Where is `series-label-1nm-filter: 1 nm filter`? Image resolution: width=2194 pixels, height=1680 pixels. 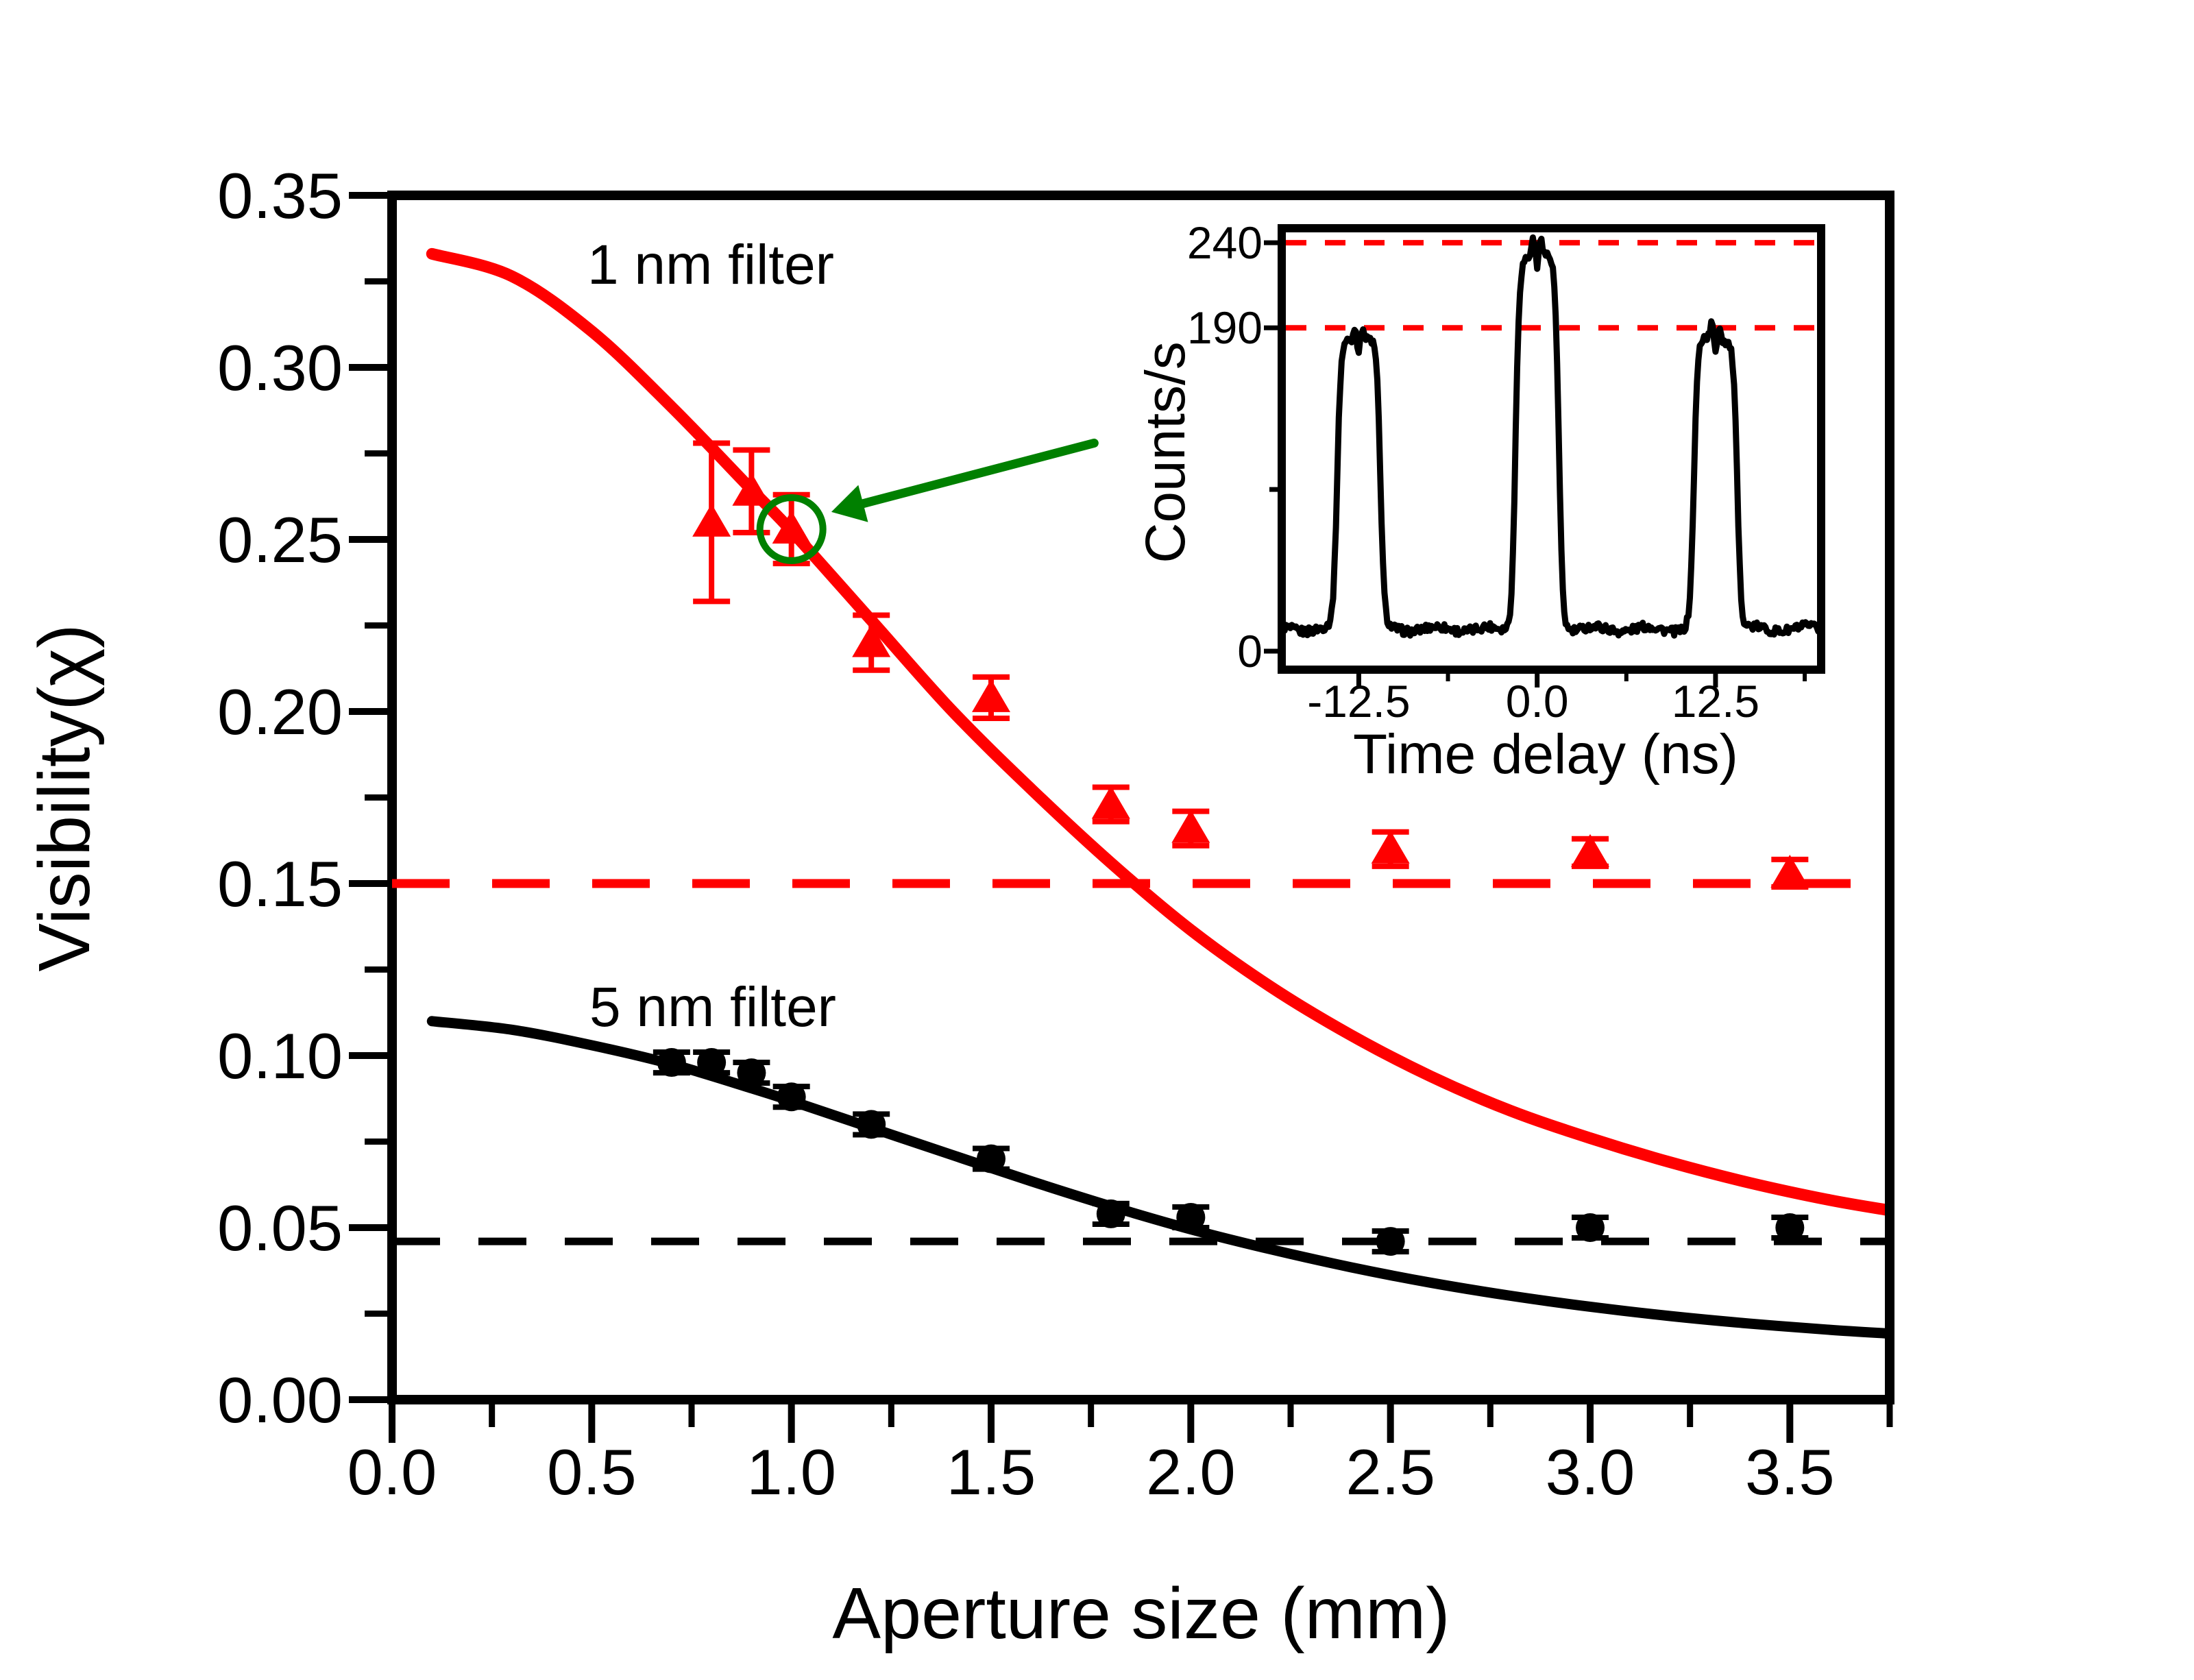 series-label-1nm-filter: 1 nm filter is located at coordinates (711, 265).